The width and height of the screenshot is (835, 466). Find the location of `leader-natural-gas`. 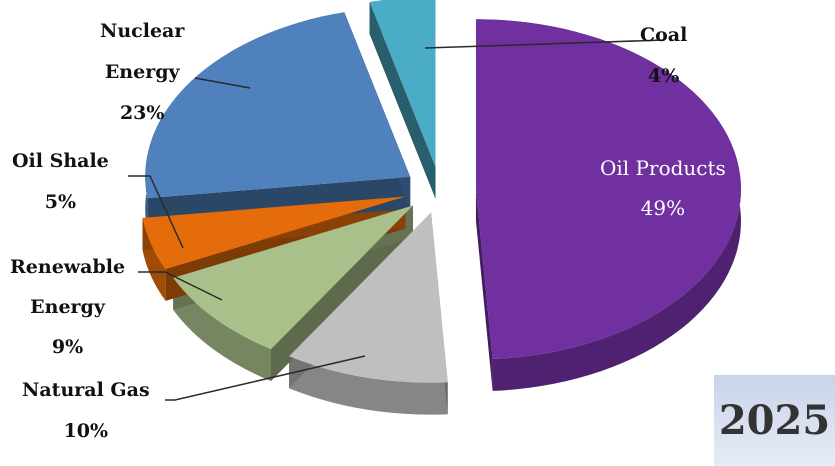

leader-natural-gas is located at coordinates (265, 378).